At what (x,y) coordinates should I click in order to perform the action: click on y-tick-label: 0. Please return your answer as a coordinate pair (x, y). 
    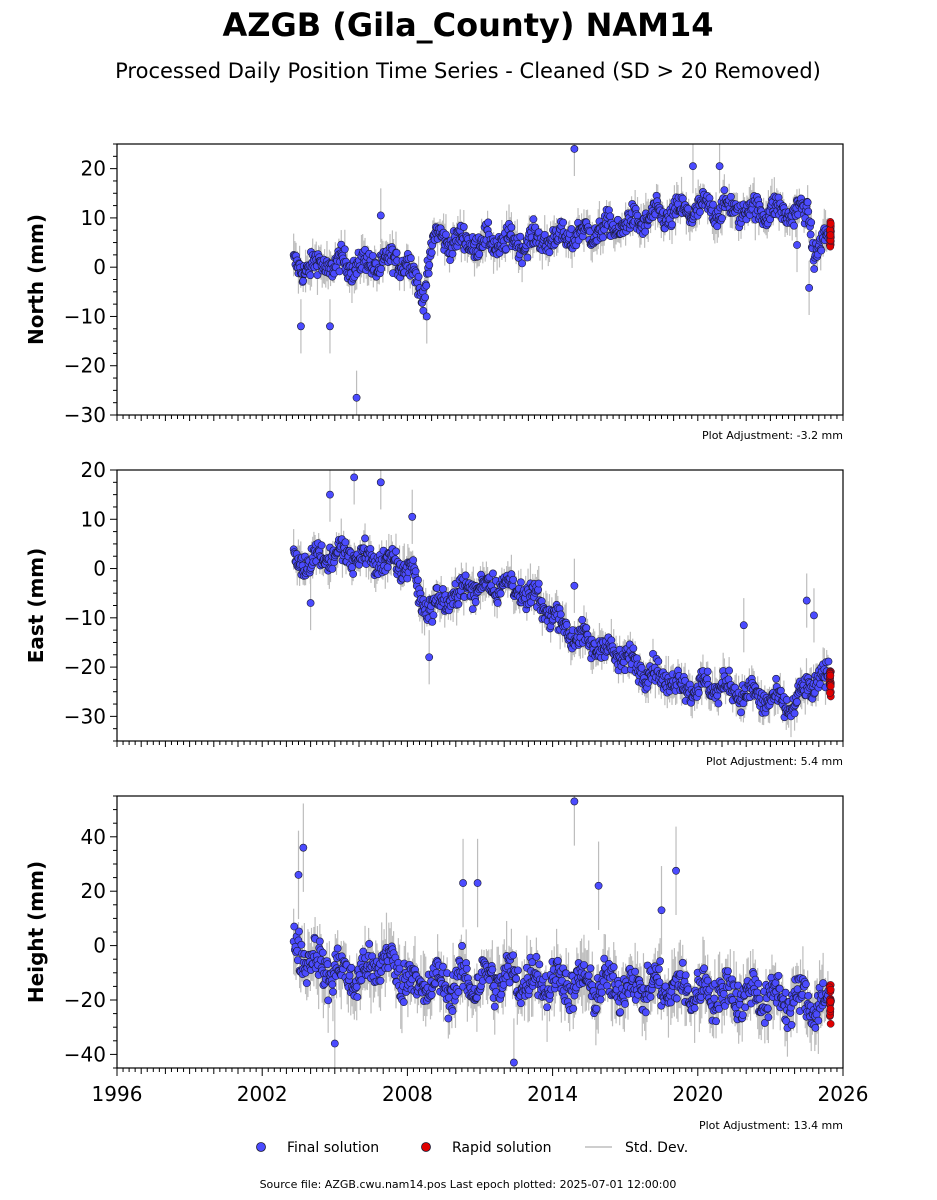
    Looking at the image, I should click on (99, 569).